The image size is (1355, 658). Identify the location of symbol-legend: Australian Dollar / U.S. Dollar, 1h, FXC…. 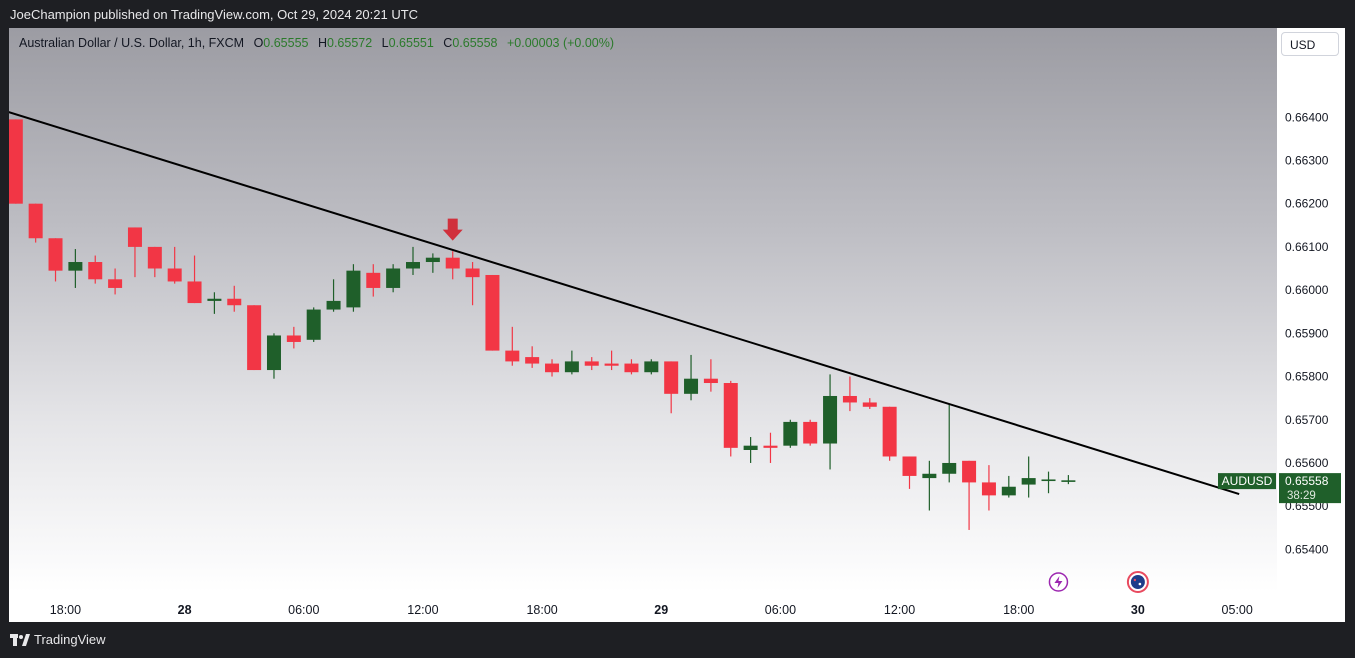
(316, 43).